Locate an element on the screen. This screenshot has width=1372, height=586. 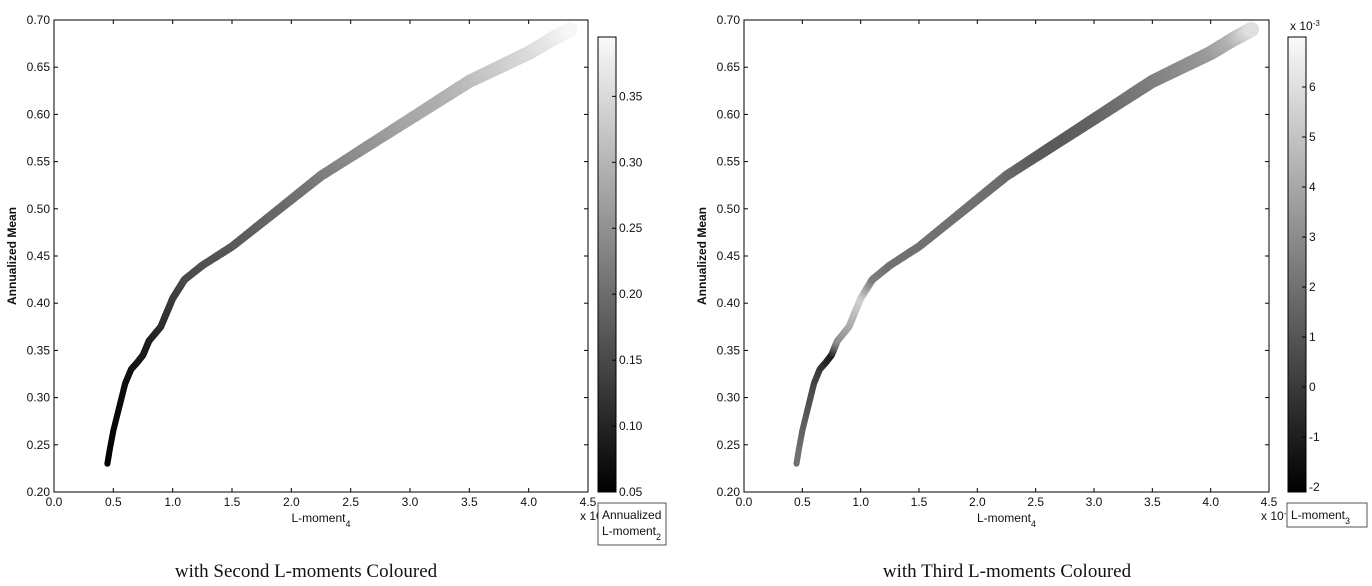
colorbar-tick-label: 4 is located at coordinates (1312, 187).